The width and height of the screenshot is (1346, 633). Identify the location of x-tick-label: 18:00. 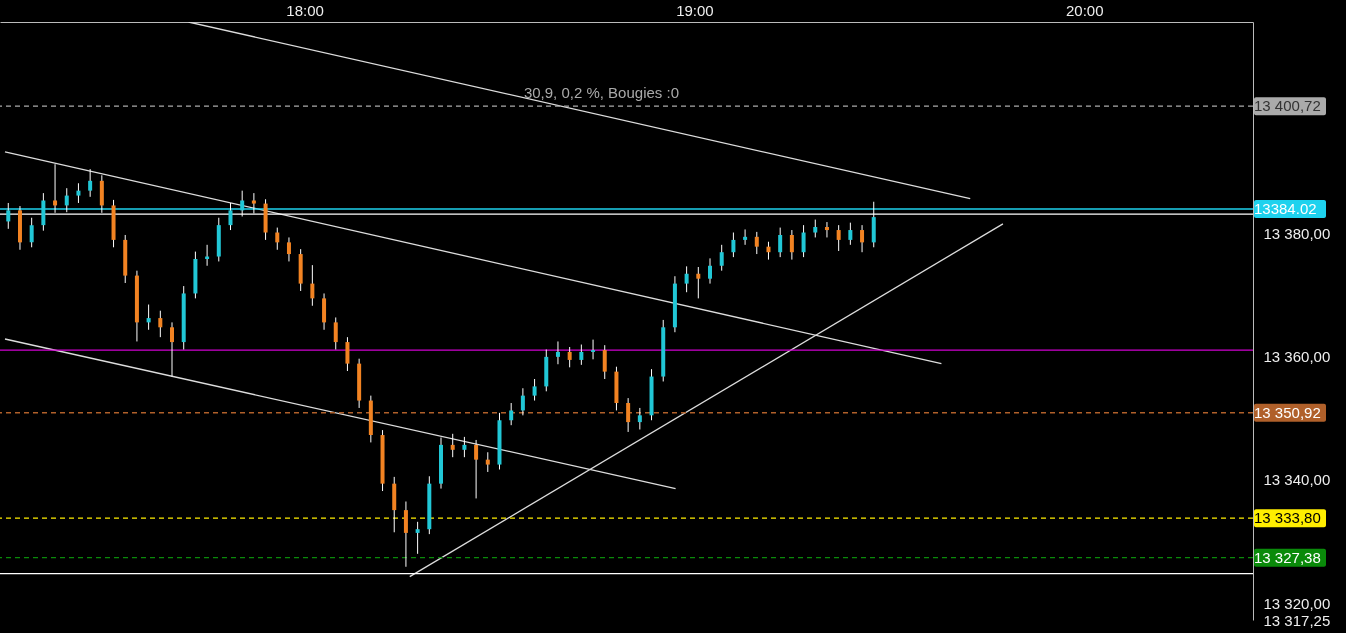
(305, 10).